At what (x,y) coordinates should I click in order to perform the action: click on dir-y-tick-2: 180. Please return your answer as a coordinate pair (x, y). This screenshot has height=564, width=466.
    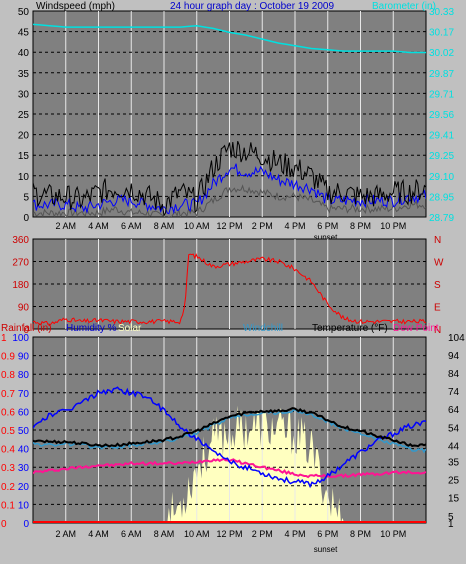
    Looking at the image, I should click on (20, 285).